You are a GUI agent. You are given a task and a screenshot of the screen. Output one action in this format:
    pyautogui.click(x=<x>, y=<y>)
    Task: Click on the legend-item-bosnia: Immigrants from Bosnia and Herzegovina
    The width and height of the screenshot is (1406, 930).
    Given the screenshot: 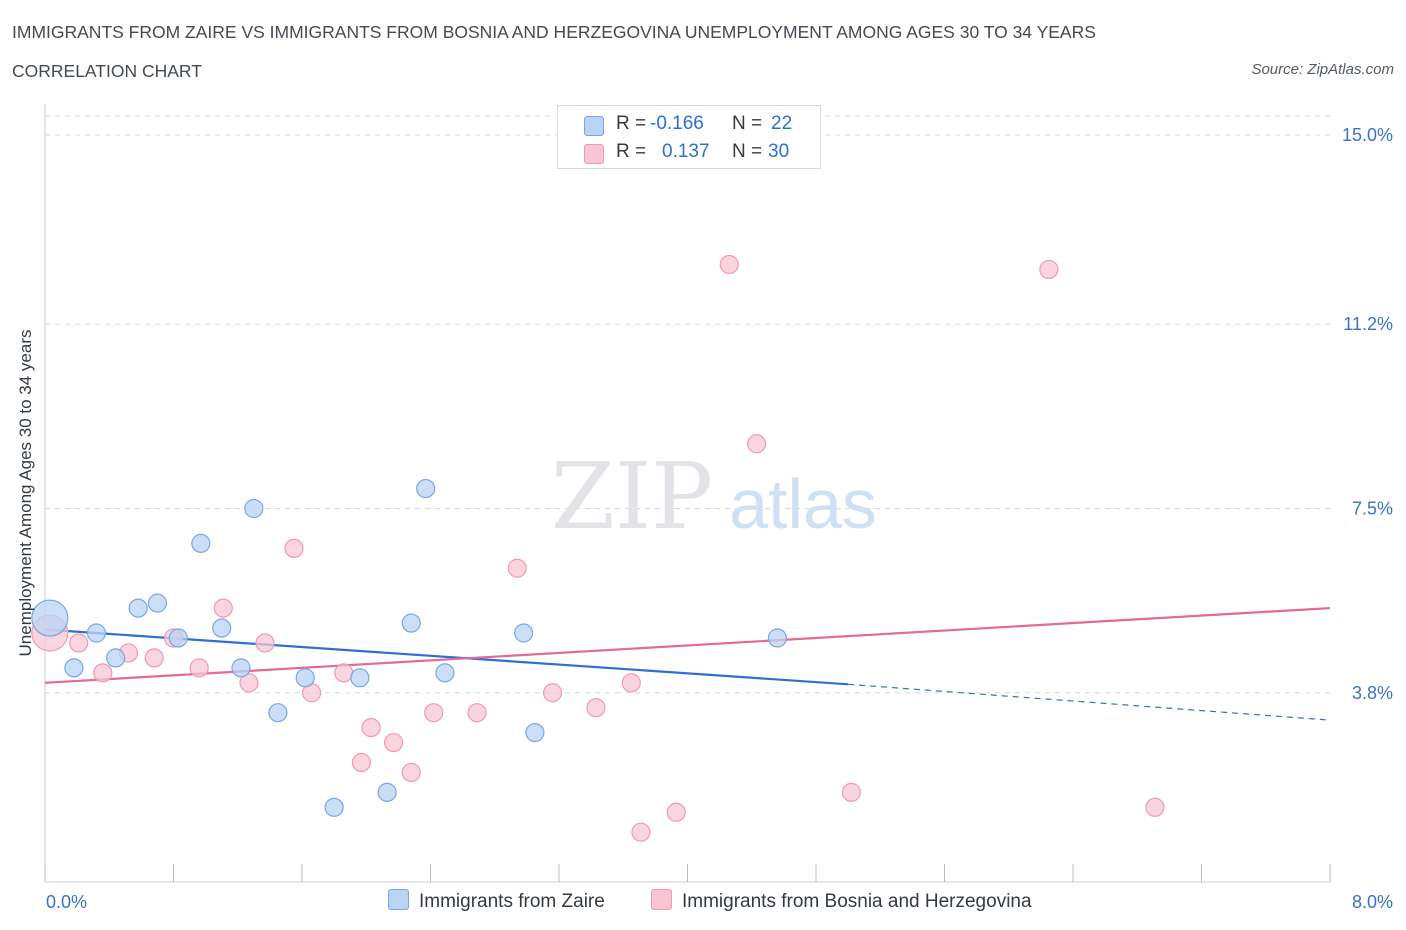 What is the action you would take?
    pyautogui.click(x=841, y=901)
    